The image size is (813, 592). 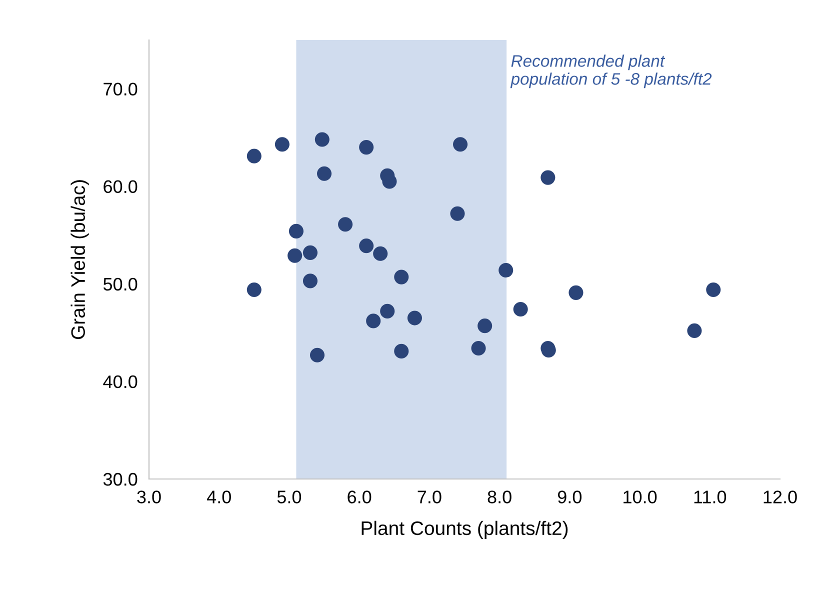 What do you see at coordinates (121, 89) in the screenshot?
I see `y-tick-label: 70.0` at bounding box center [121, 89].